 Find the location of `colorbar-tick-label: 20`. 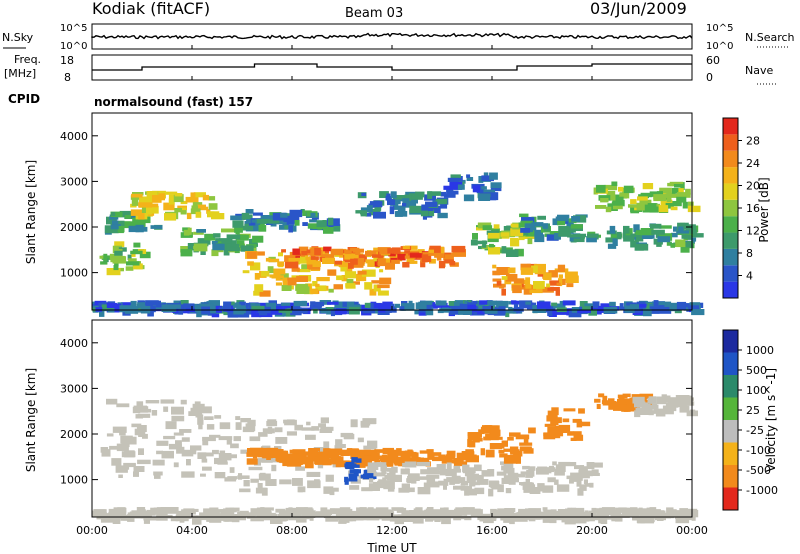

colorbar-tick-label: 20 is located at coordinates (753, 186).